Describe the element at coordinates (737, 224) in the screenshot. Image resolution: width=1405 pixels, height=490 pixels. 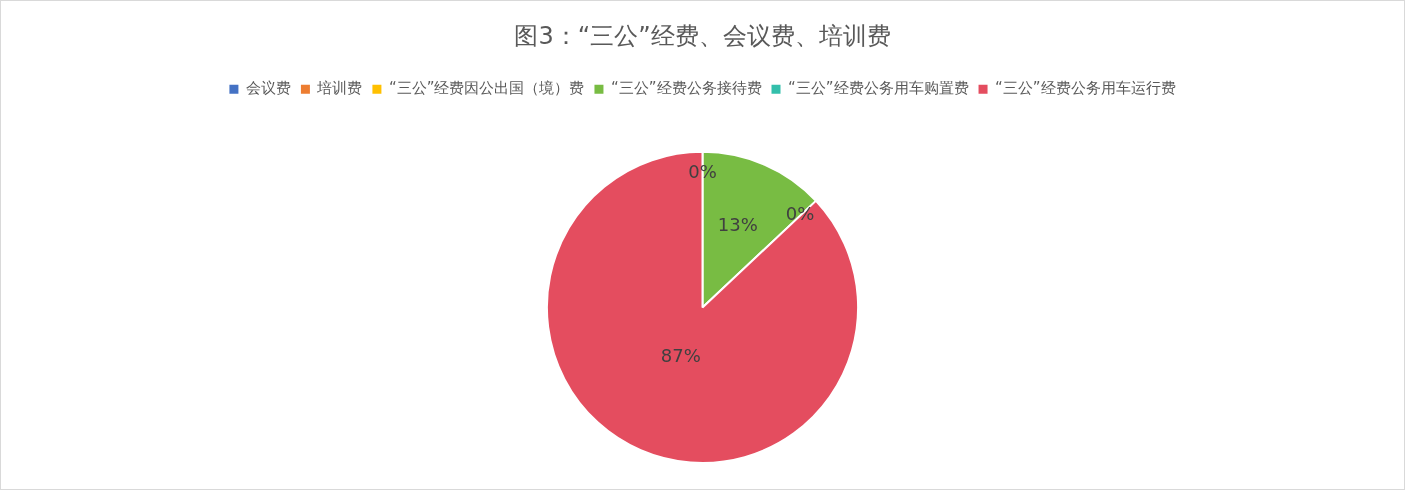
I see `data-label: 13%` at that location.